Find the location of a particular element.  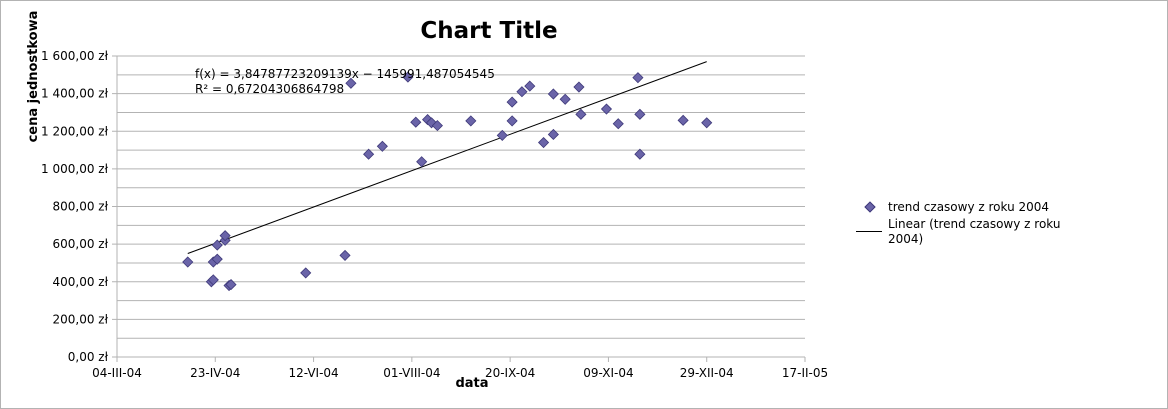

x-tick-label: 29-XII-04 is located at coordinates (707, 373).